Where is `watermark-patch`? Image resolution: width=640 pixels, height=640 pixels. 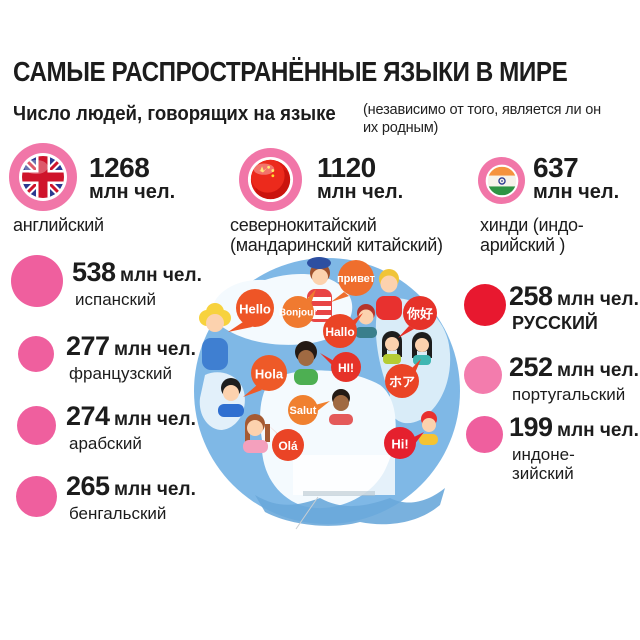
watermark-patch is located at coordinates (344, 475).